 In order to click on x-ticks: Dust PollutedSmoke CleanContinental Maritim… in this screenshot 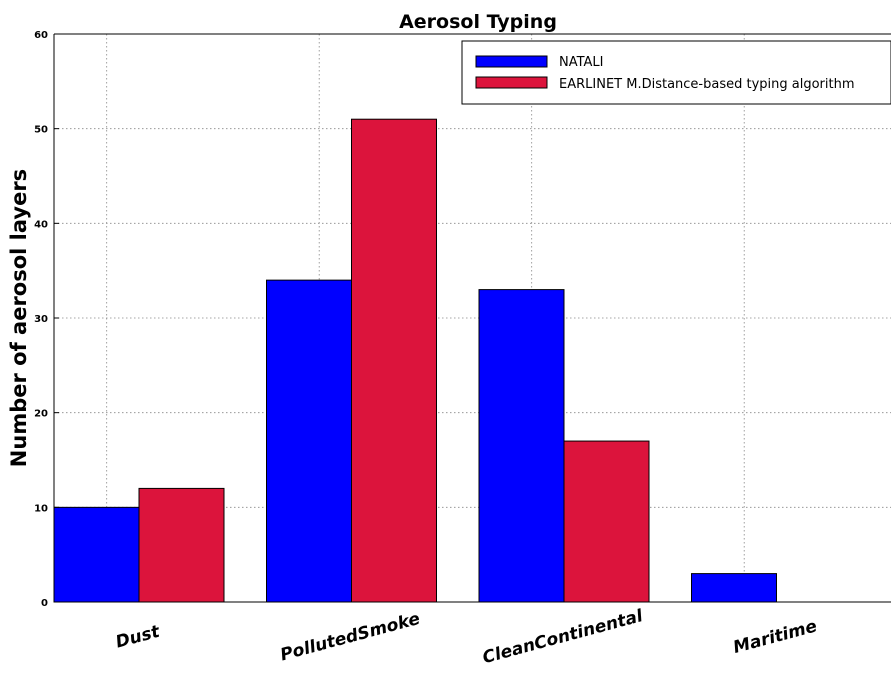, I will do `click(467, 637)`.